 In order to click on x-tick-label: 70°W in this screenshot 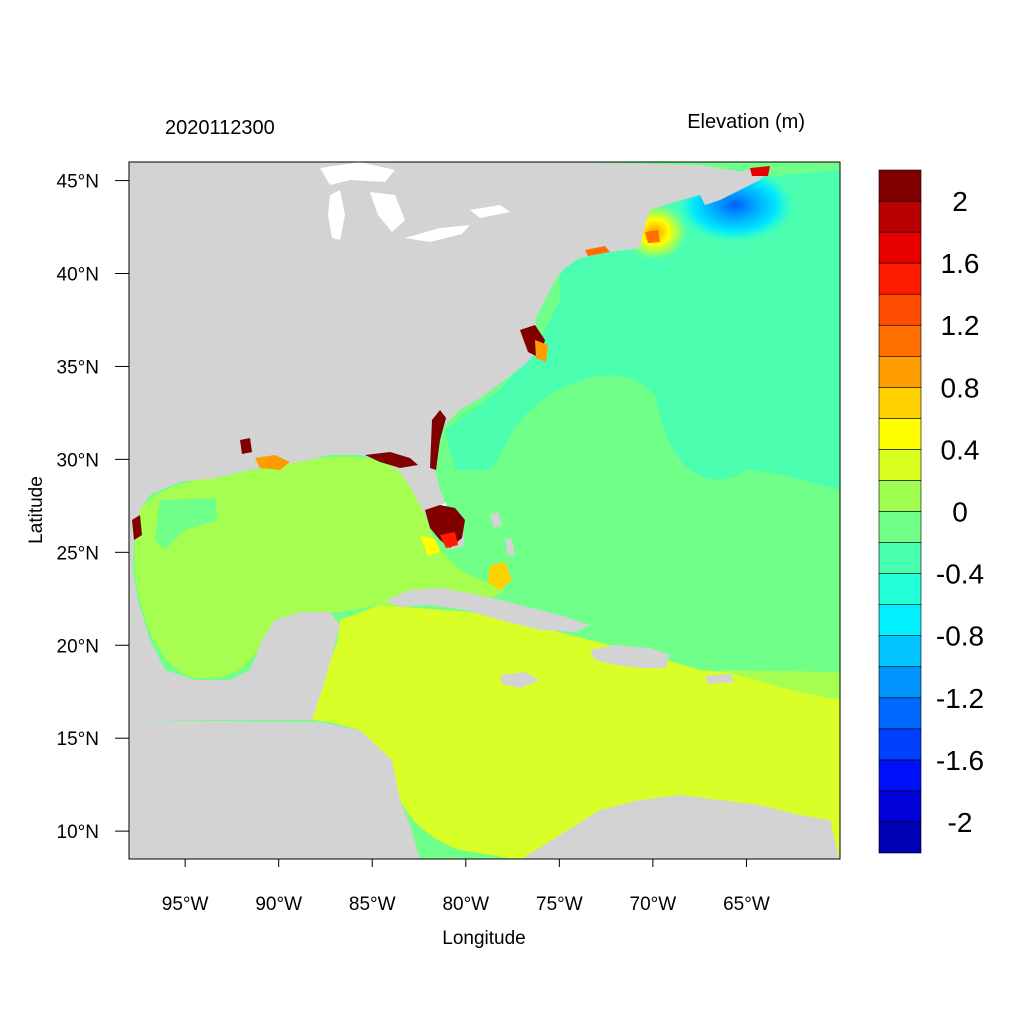, I will do `click(653, 904)`.